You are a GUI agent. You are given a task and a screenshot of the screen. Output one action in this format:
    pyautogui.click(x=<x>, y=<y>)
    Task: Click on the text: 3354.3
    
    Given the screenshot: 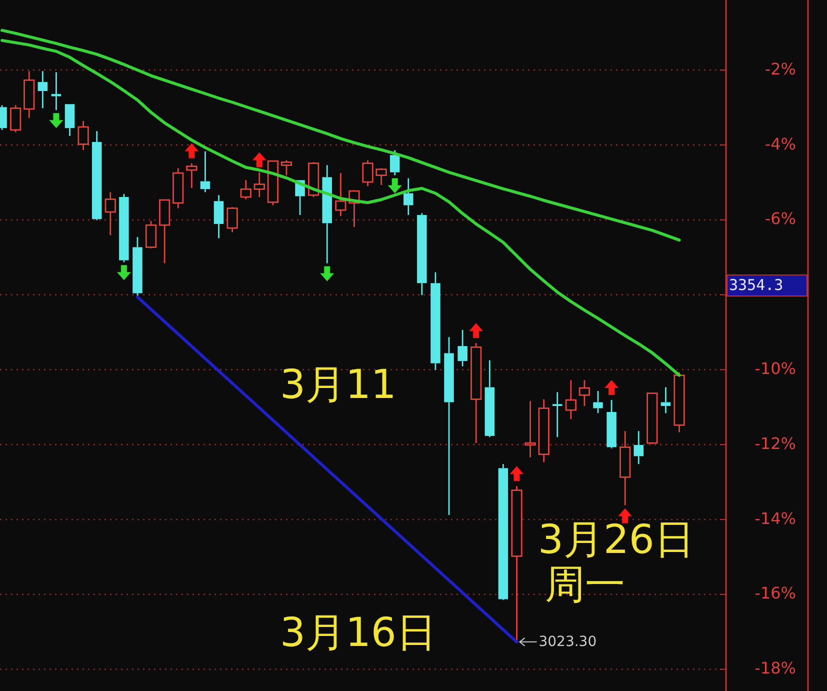 What is the action you would take?
    pyautogui.click(x=756, y=285)
    